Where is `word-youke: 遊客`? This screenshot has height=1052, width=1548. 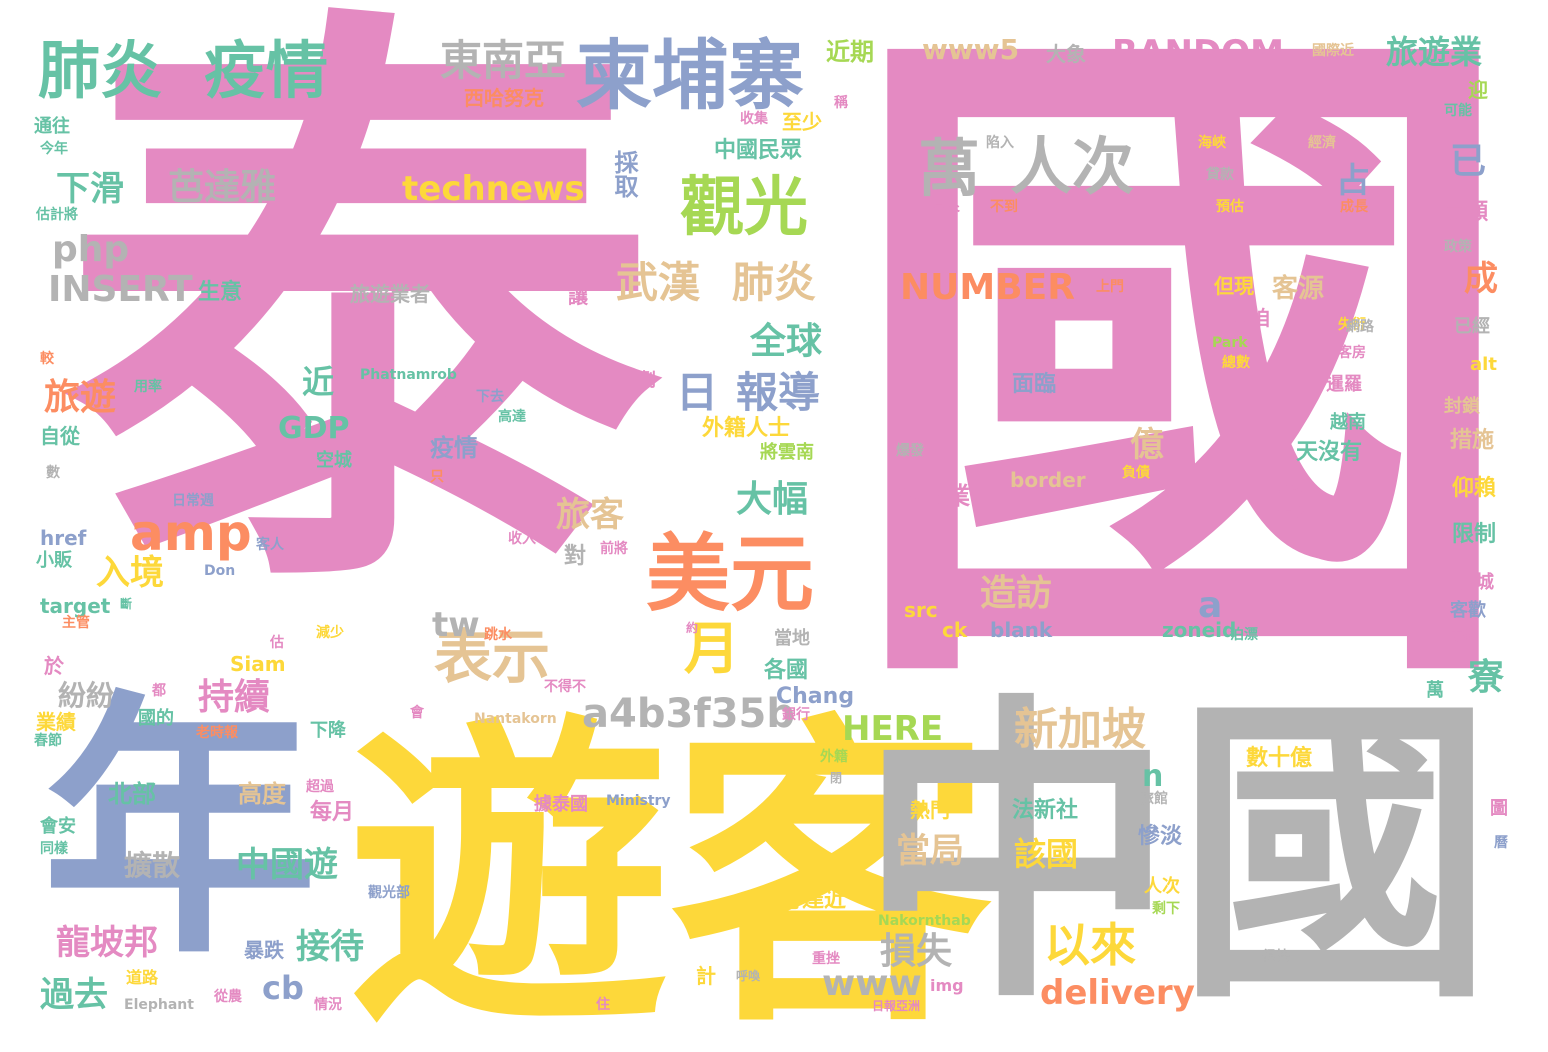
word-youke: 遊客 is located at coordinates (670, 871).